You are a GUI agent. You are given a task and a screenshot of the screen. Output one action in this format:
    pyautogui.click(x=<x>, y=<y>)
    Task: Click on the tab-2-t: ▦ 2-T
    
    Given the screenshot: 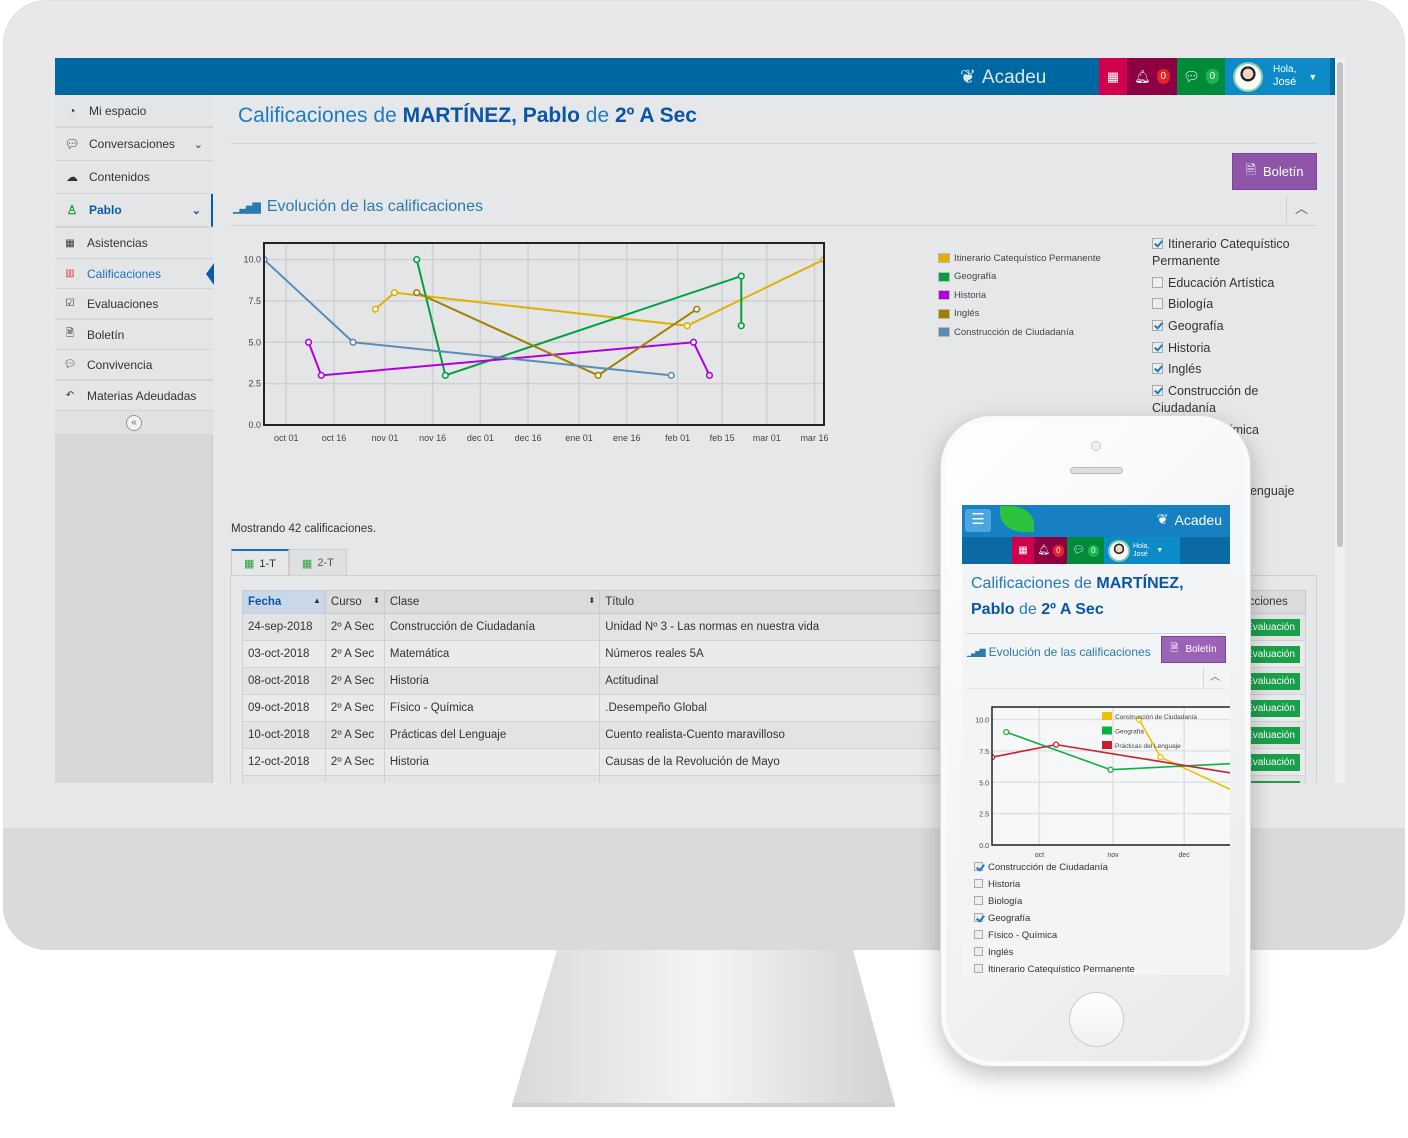 What is the action you would take?
    pyautogui.click(x=317, y=562)
    